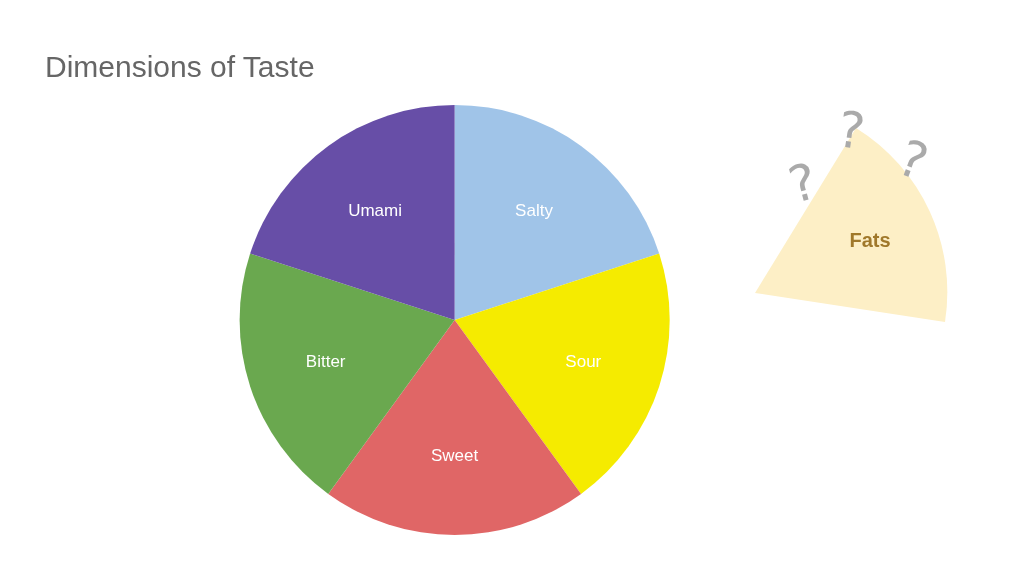 This screenshot has width=1024, height=576. Describe the element at coordinates (870, 240) in the screenshot. I see `text: Fats` at that location.